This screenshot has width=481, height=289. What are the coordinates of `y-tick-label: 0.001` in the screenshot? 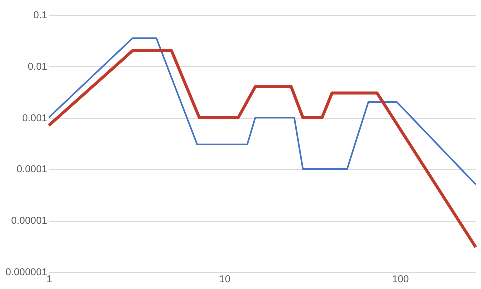 It's located at (35, 118).